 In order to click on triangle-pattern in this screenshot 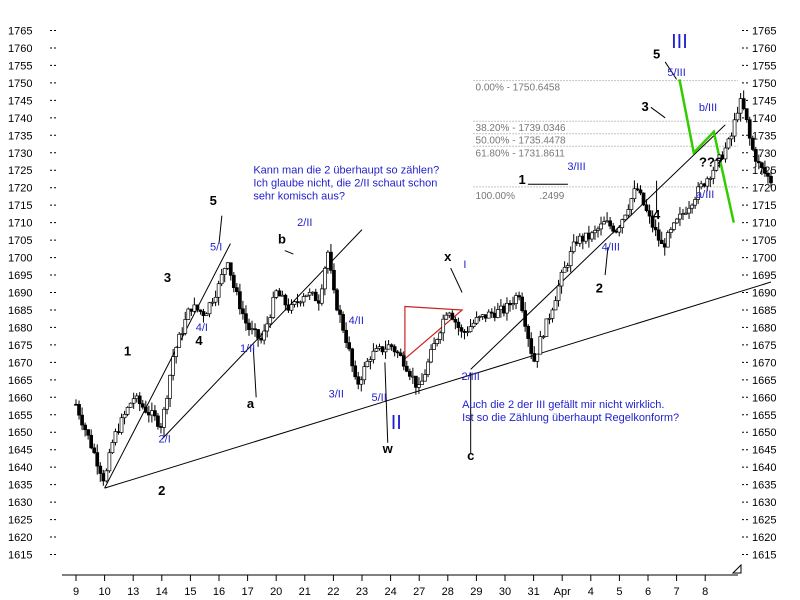, I will do `click(434, 333)`.